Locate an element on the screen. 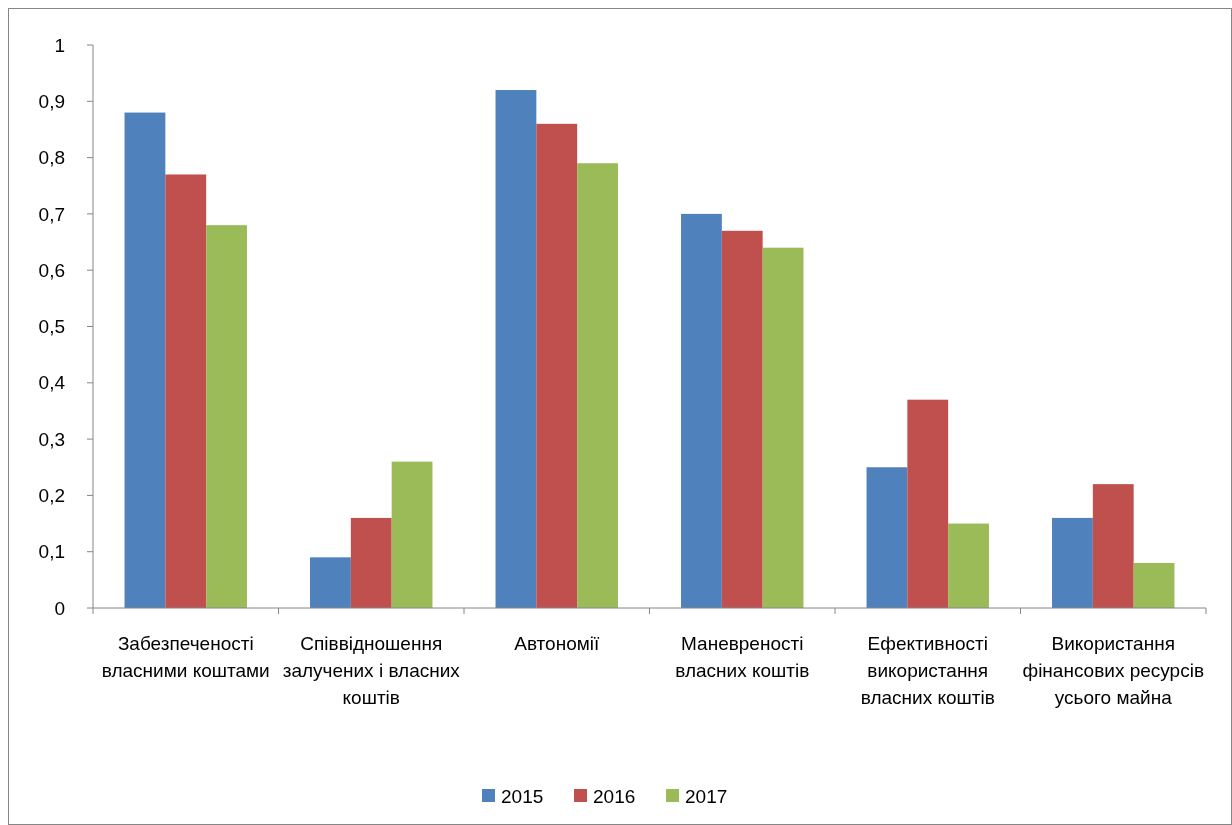 Image resolution: width=1232 pixels, height=825 pixels. y-tick-label: 0,5 is located at coordinates (51, 327).